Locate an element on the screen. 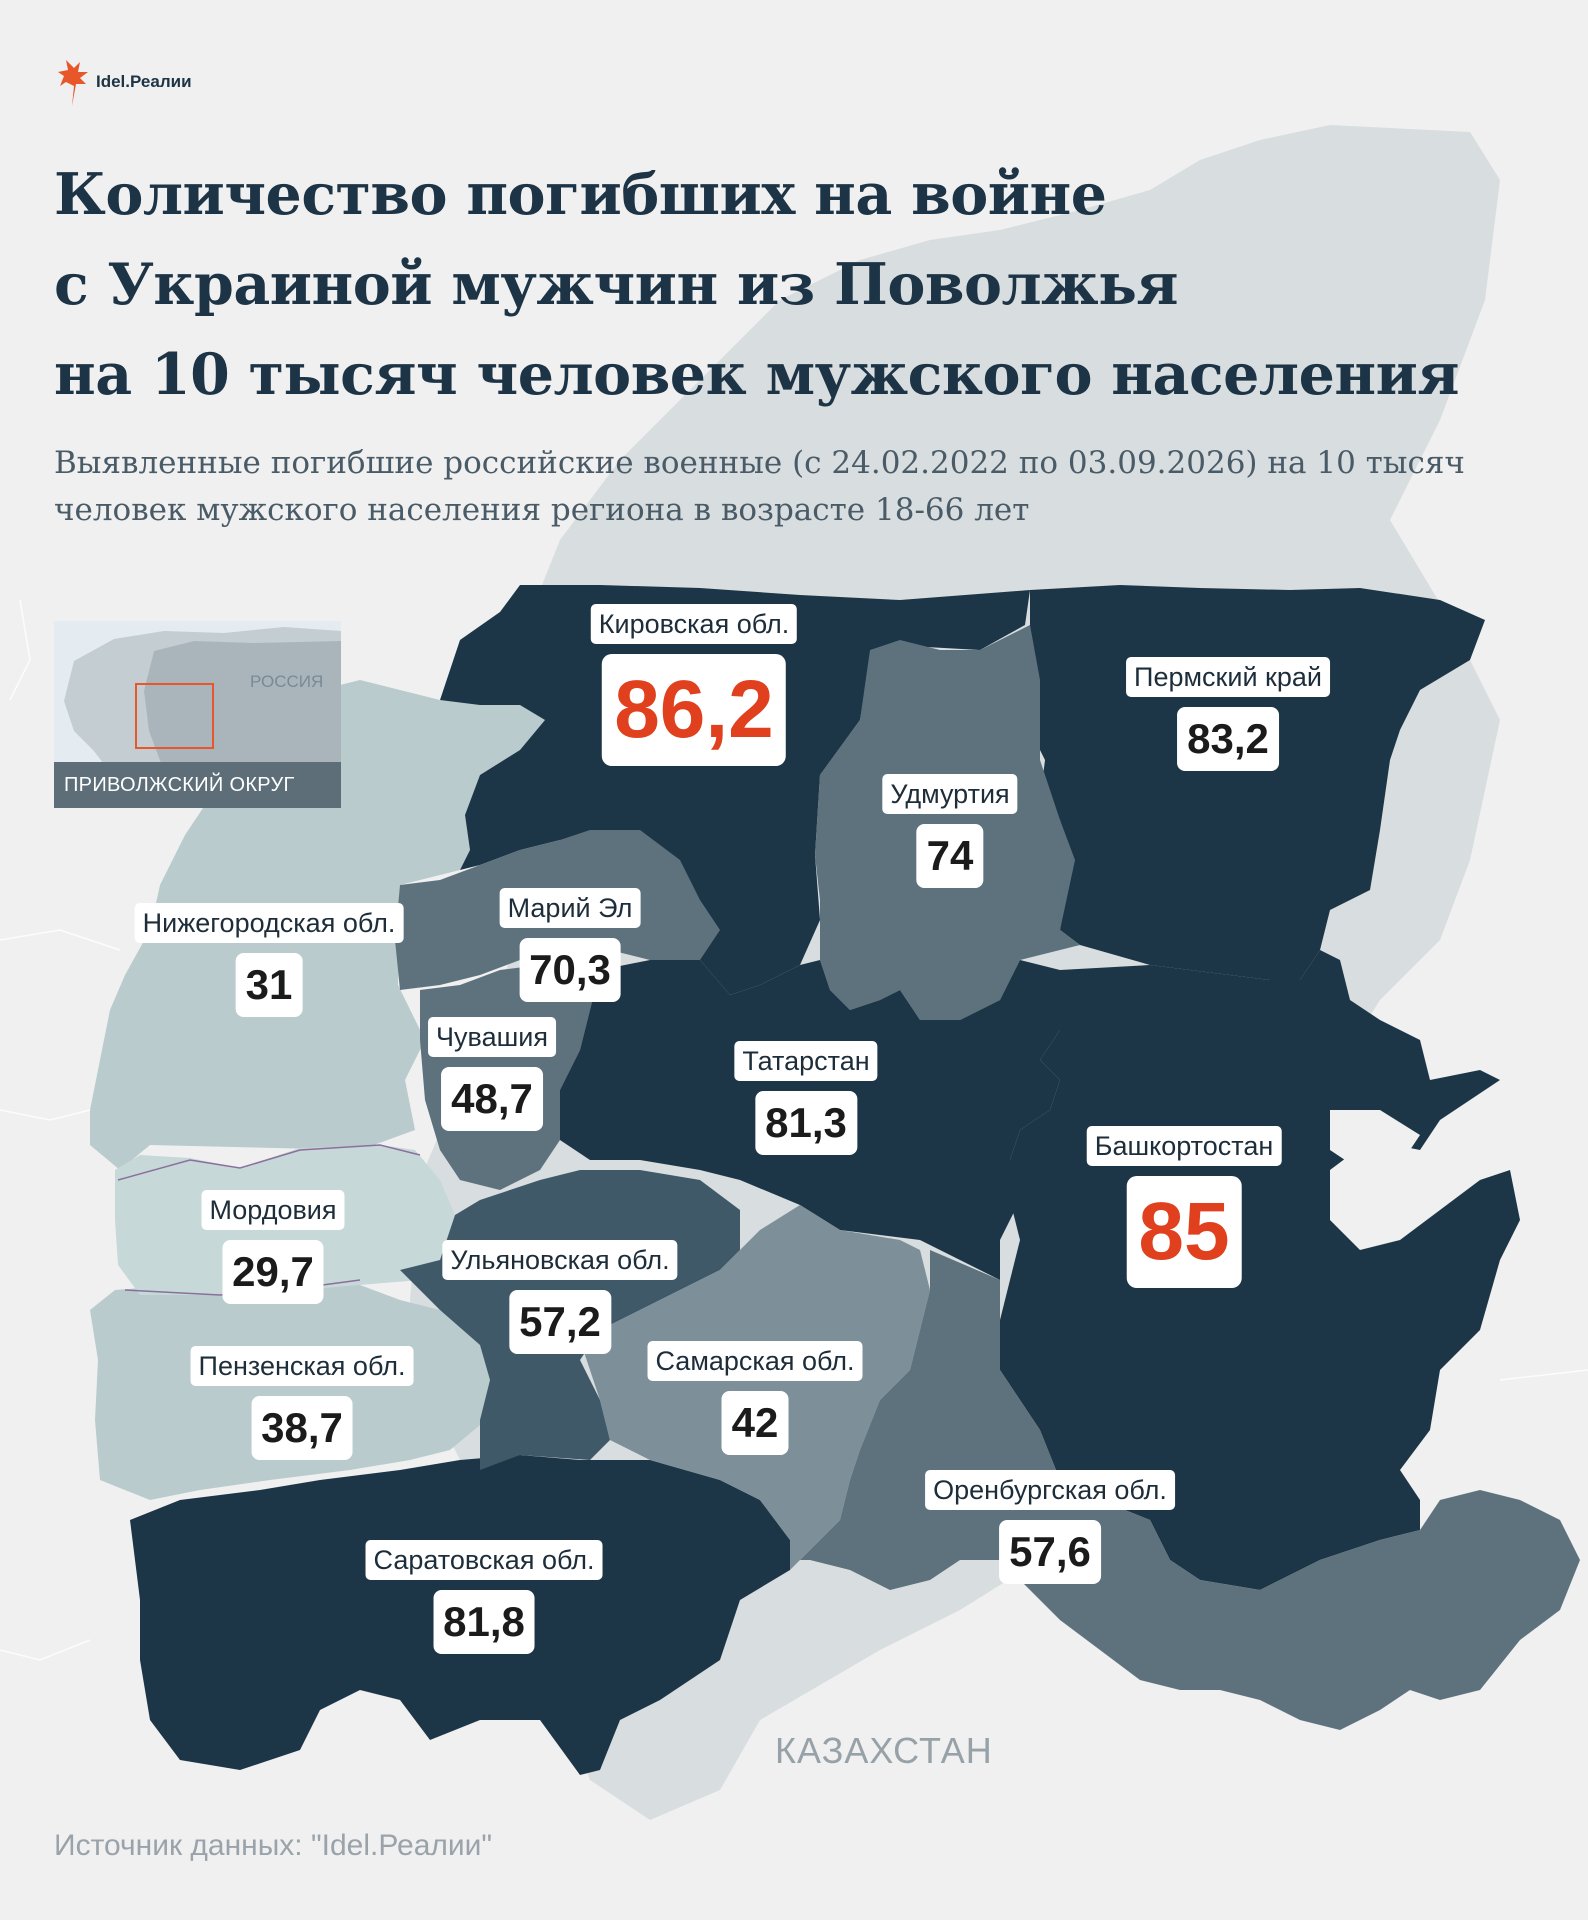  region-shape-kirov is located at coordinates (735, 790).